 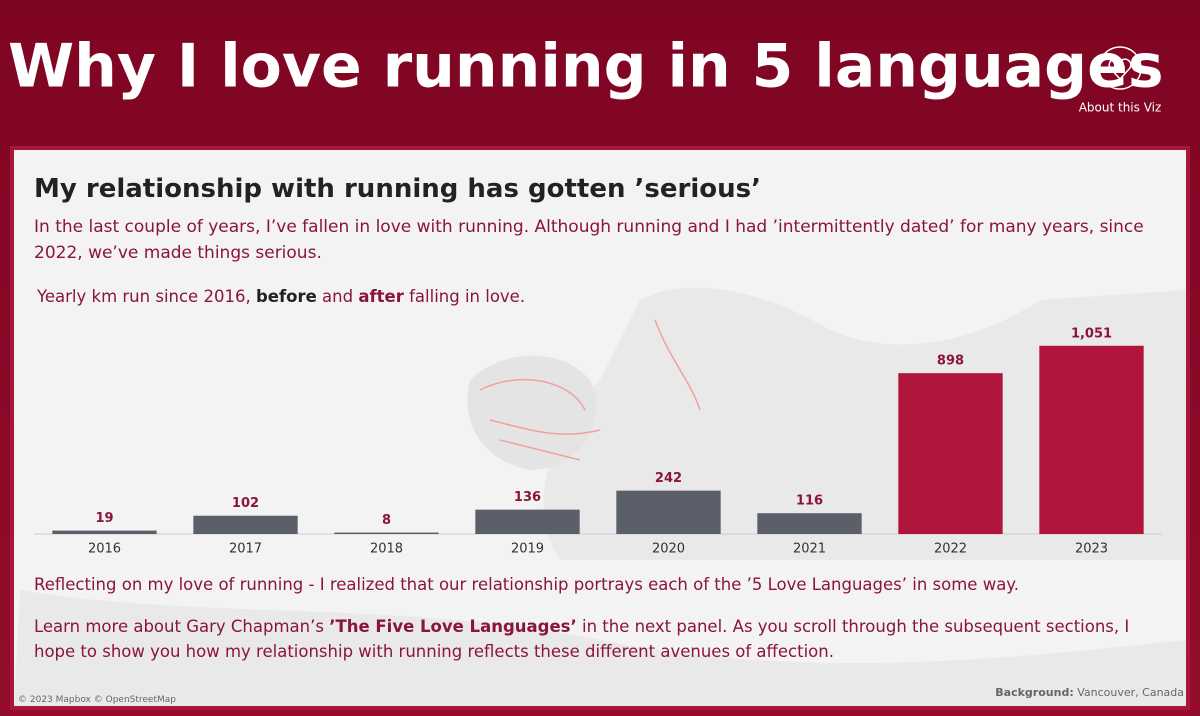 I want to click on x-tick-label: 2023, so click(x=1091, y=549).